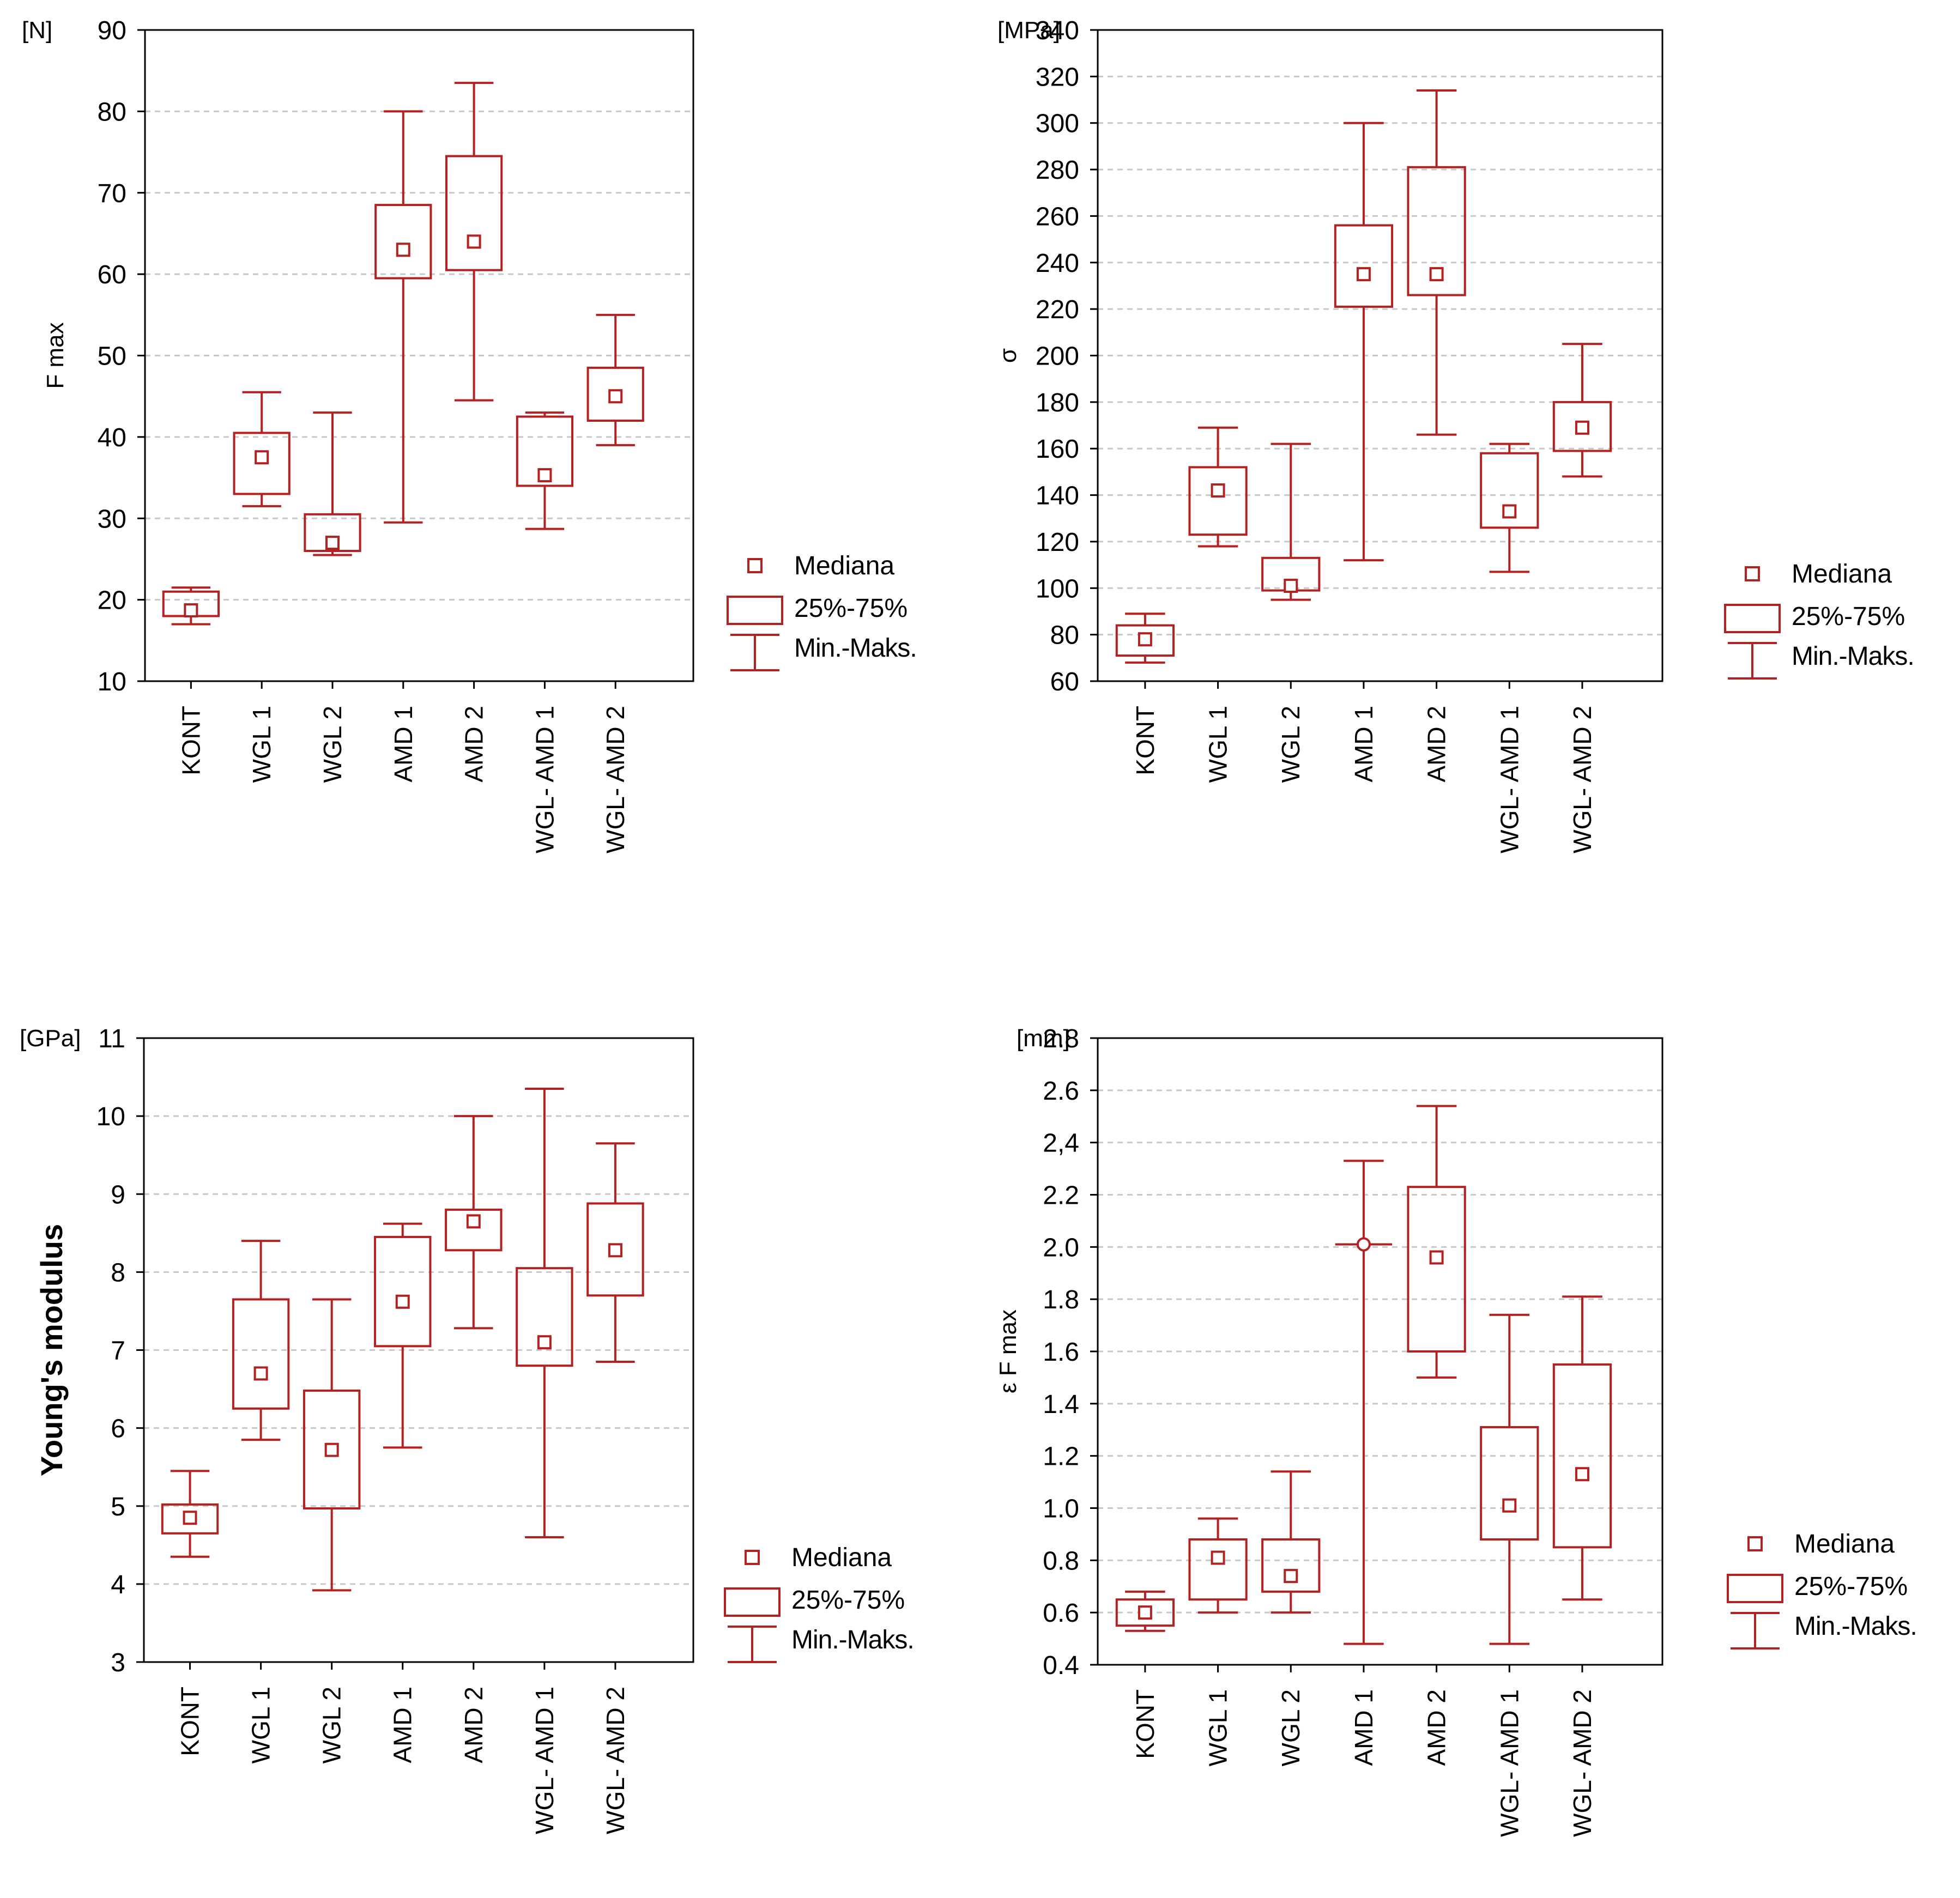 The height and width of the screenshot is (1898, 1960). I want to click on y-tick-label: 90, so click(112, 30).